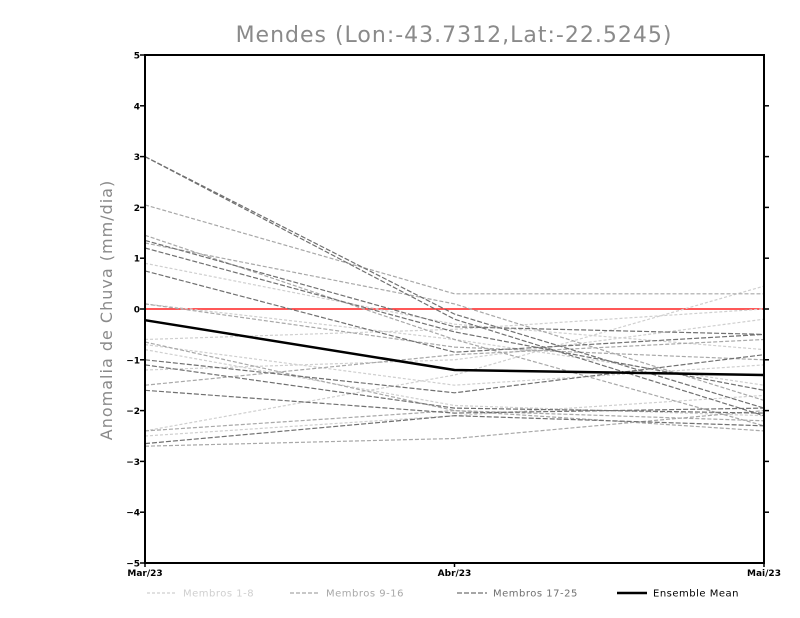 This screenshot has width=800, height=618. Describe the element at coordinates (696, 594) in the screenshot. I see `legend-label-4: Ensemble Mean` at that location.